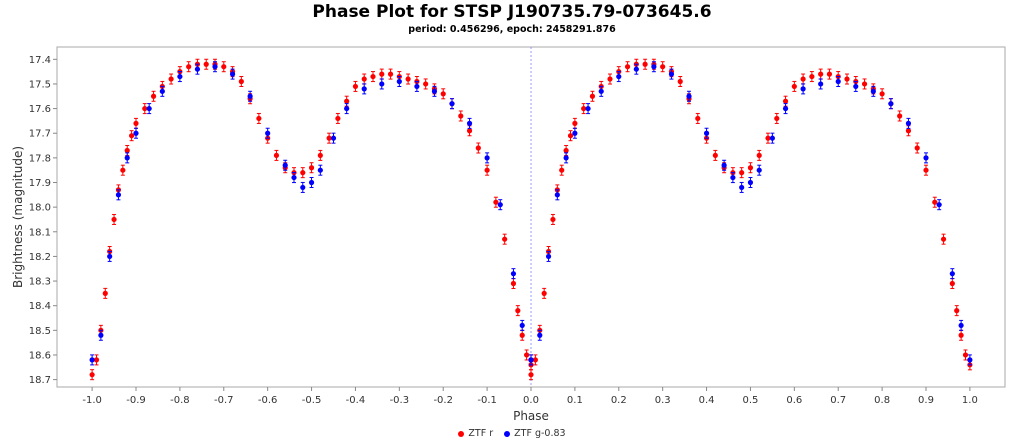  What do you see at coordinates (268, 400) in the screenshot?
I see `x-tick-label: -0.6` at bounding box center [268, 400].